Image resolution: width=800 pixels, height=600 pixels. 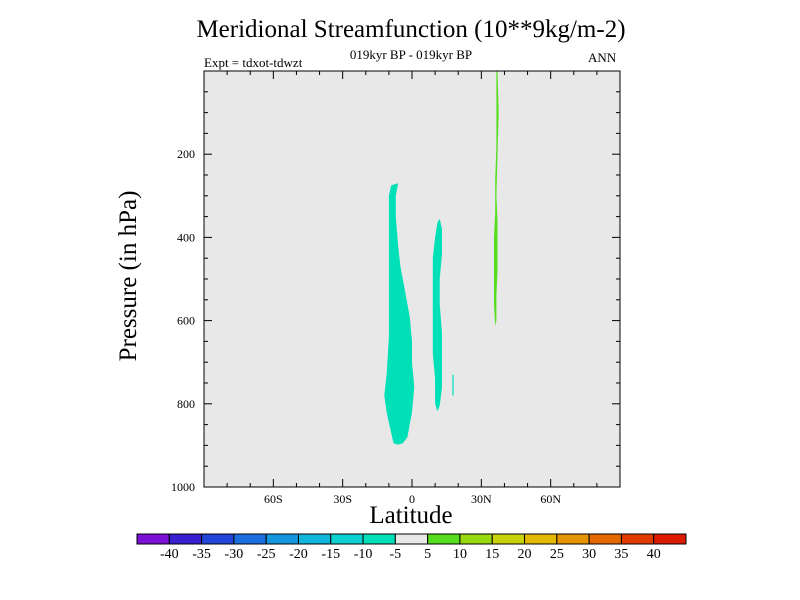 I want to click on x-tick-label: 60N, so click(x=550, y=499).